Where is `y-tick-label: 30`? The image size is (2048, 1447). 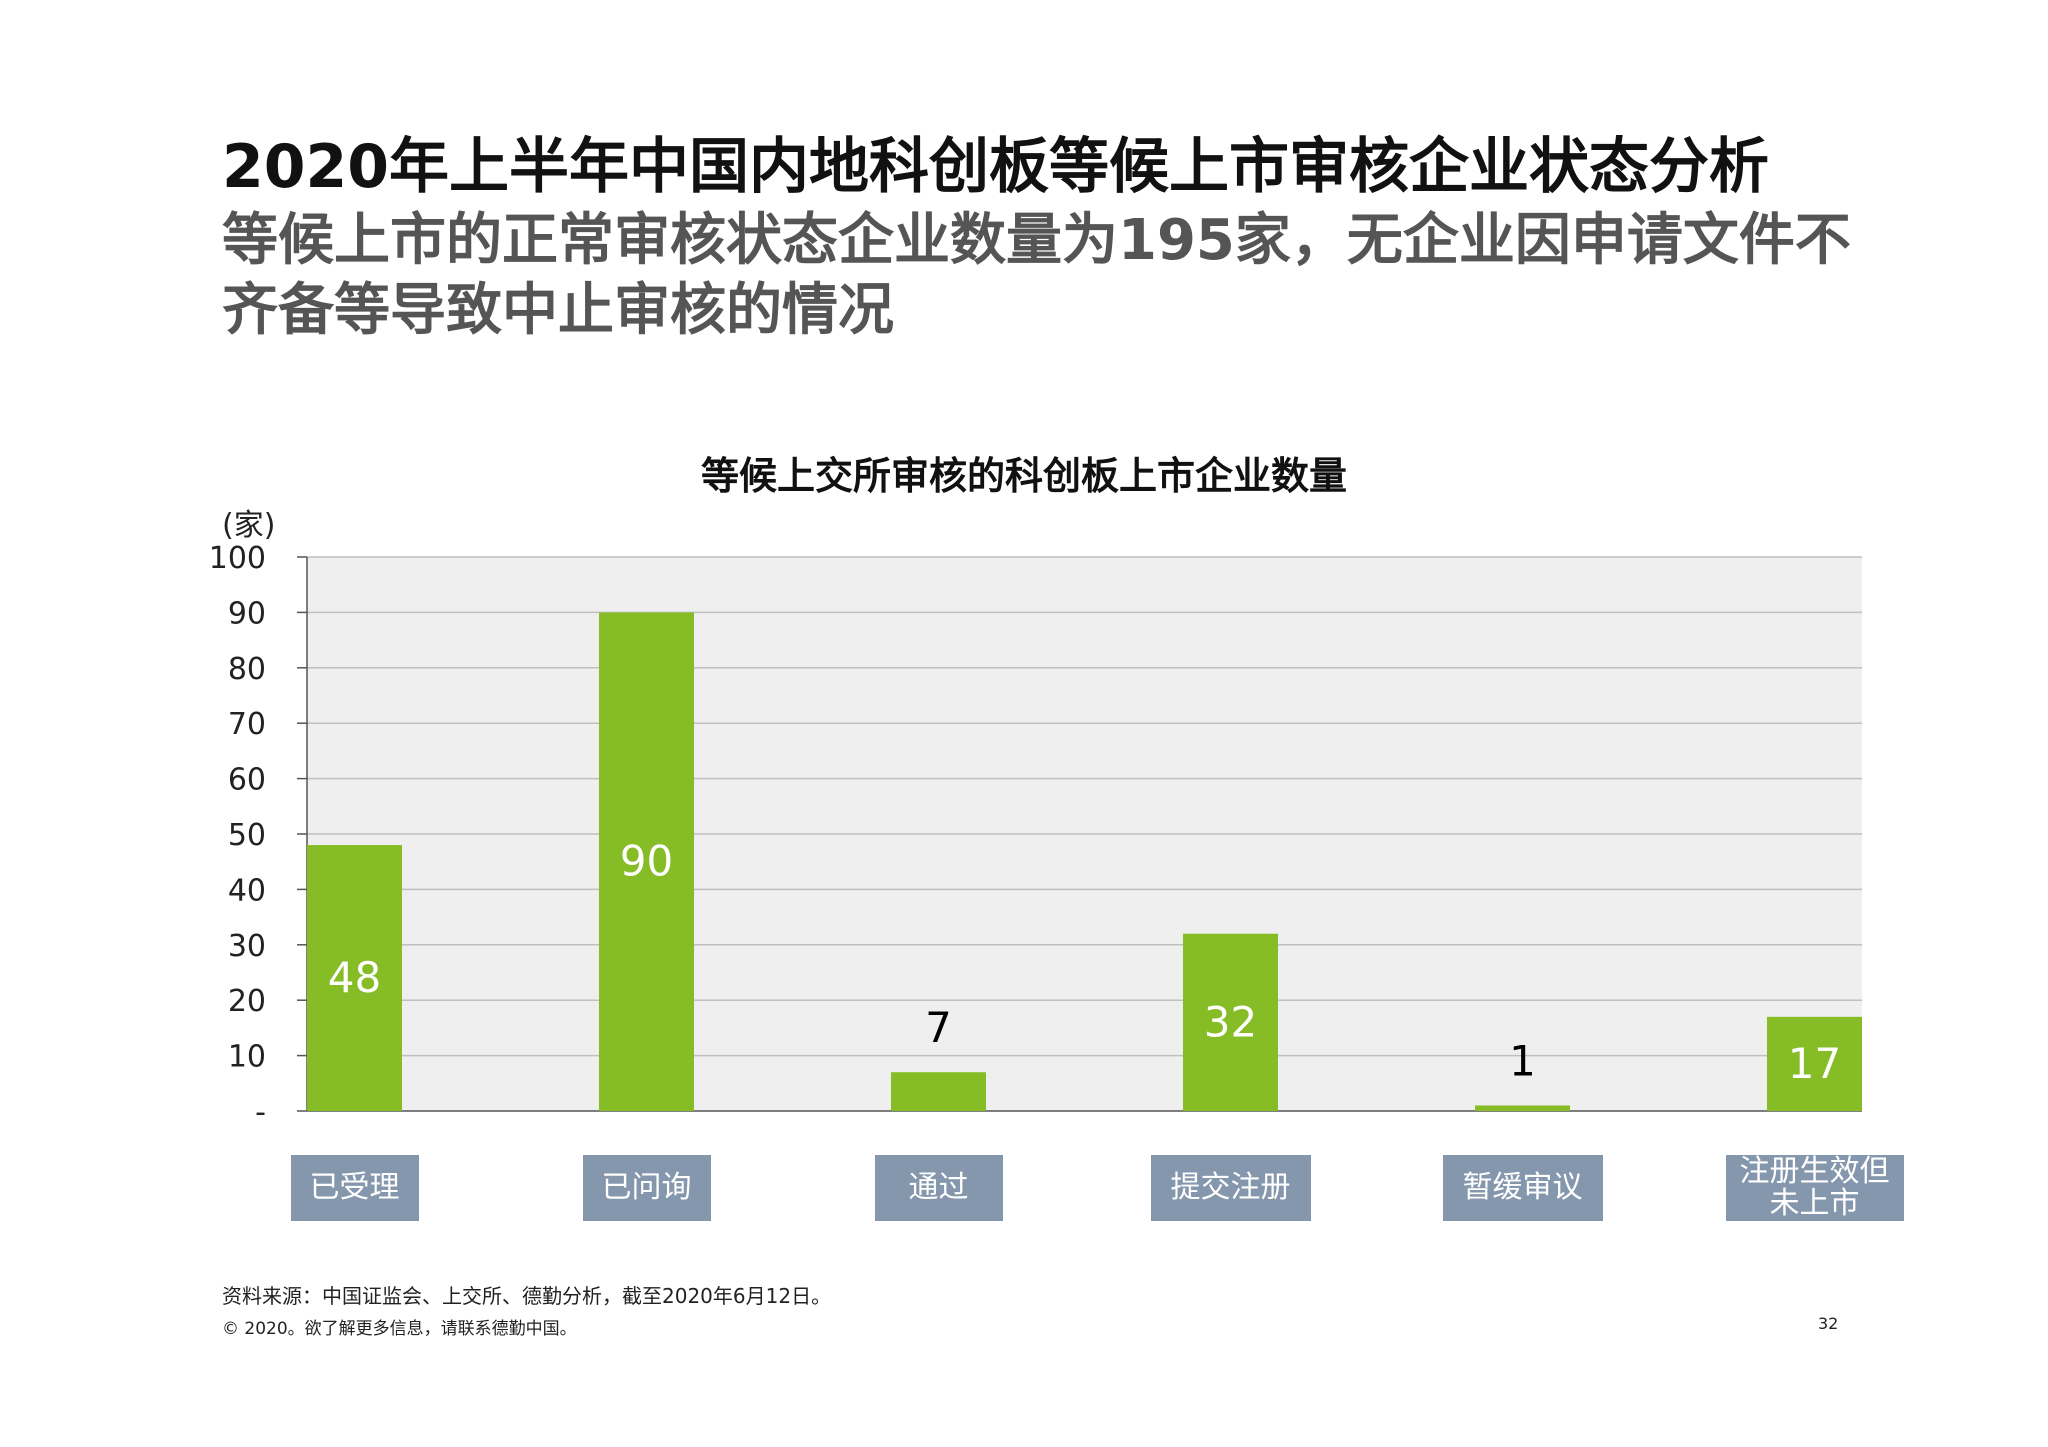 y-tick-label: 30 is located at coordinates (247, 946).